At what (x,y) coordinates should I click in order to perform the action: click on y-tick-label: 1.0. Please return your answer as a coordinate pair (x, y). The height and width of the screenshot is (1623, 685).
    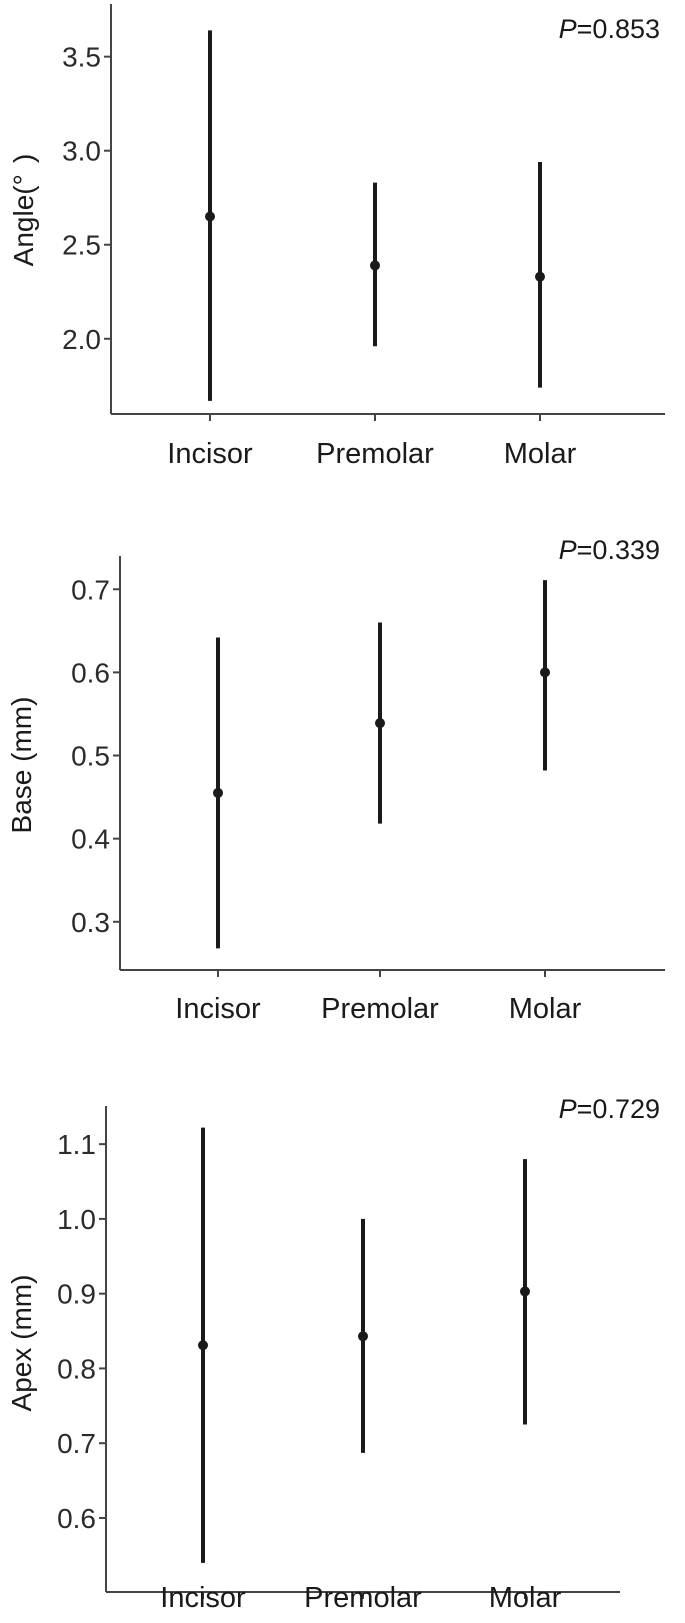
    Looking at the image, I should click on (76, 1219).